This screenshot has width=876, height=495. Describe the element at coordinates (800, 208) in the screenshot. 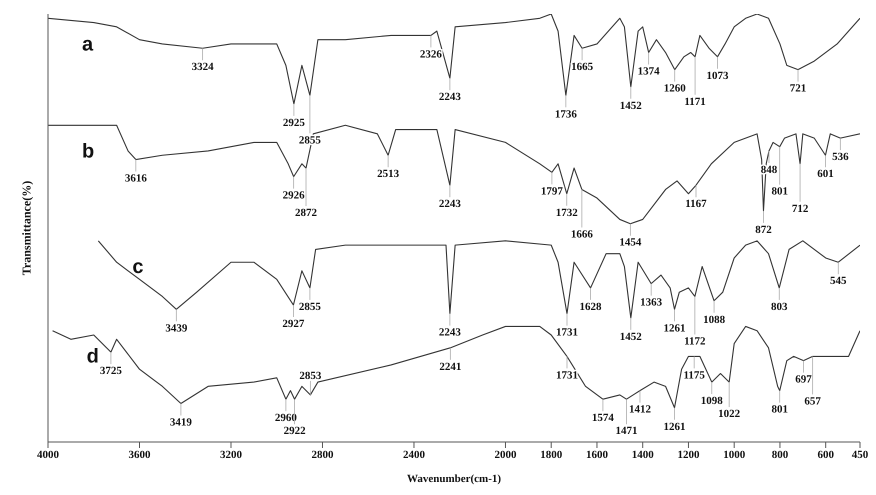

I see `annotation: 712` at that location.